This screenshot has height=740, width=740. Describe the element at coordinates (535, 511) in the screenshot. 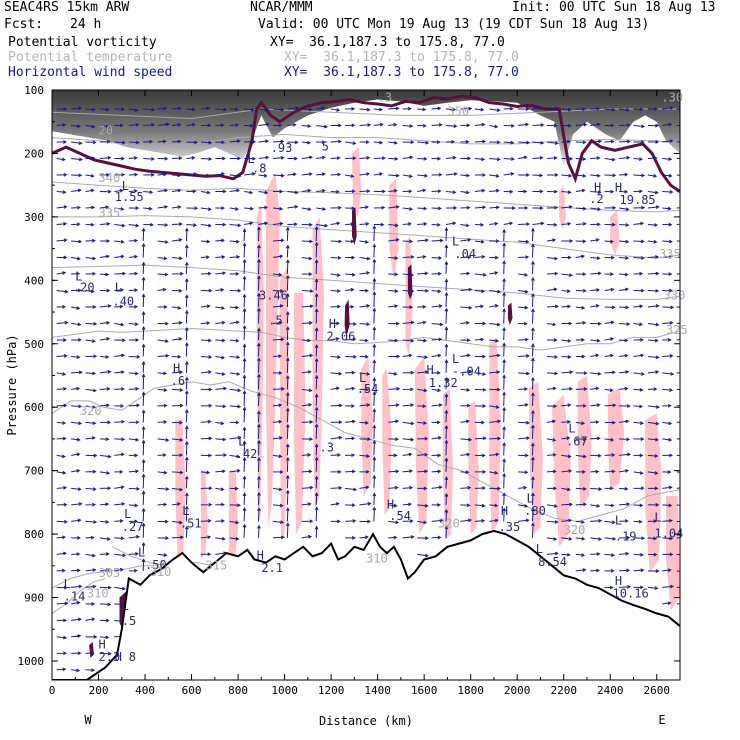

I see `contour-label: .80` at that location.